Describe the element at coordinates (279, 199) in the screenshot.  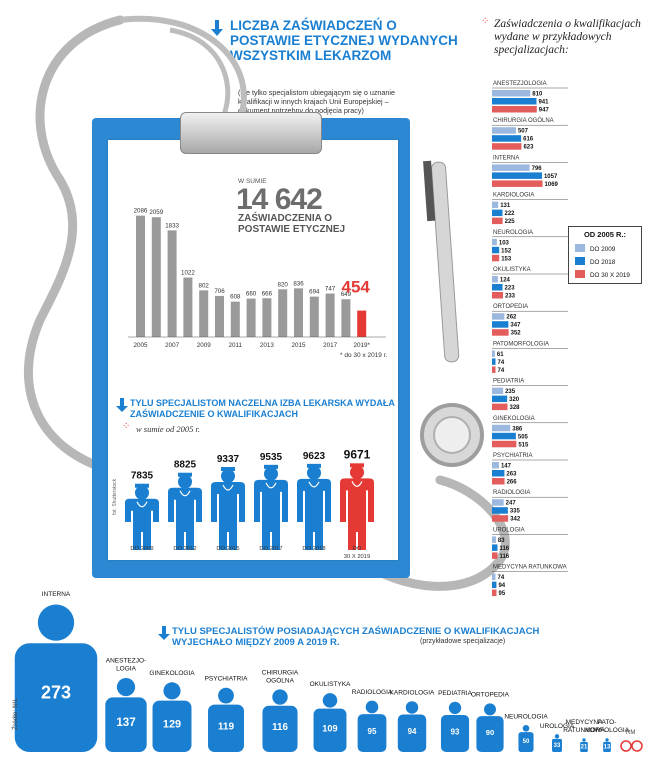
I see `total-value: 14 642` at that location.